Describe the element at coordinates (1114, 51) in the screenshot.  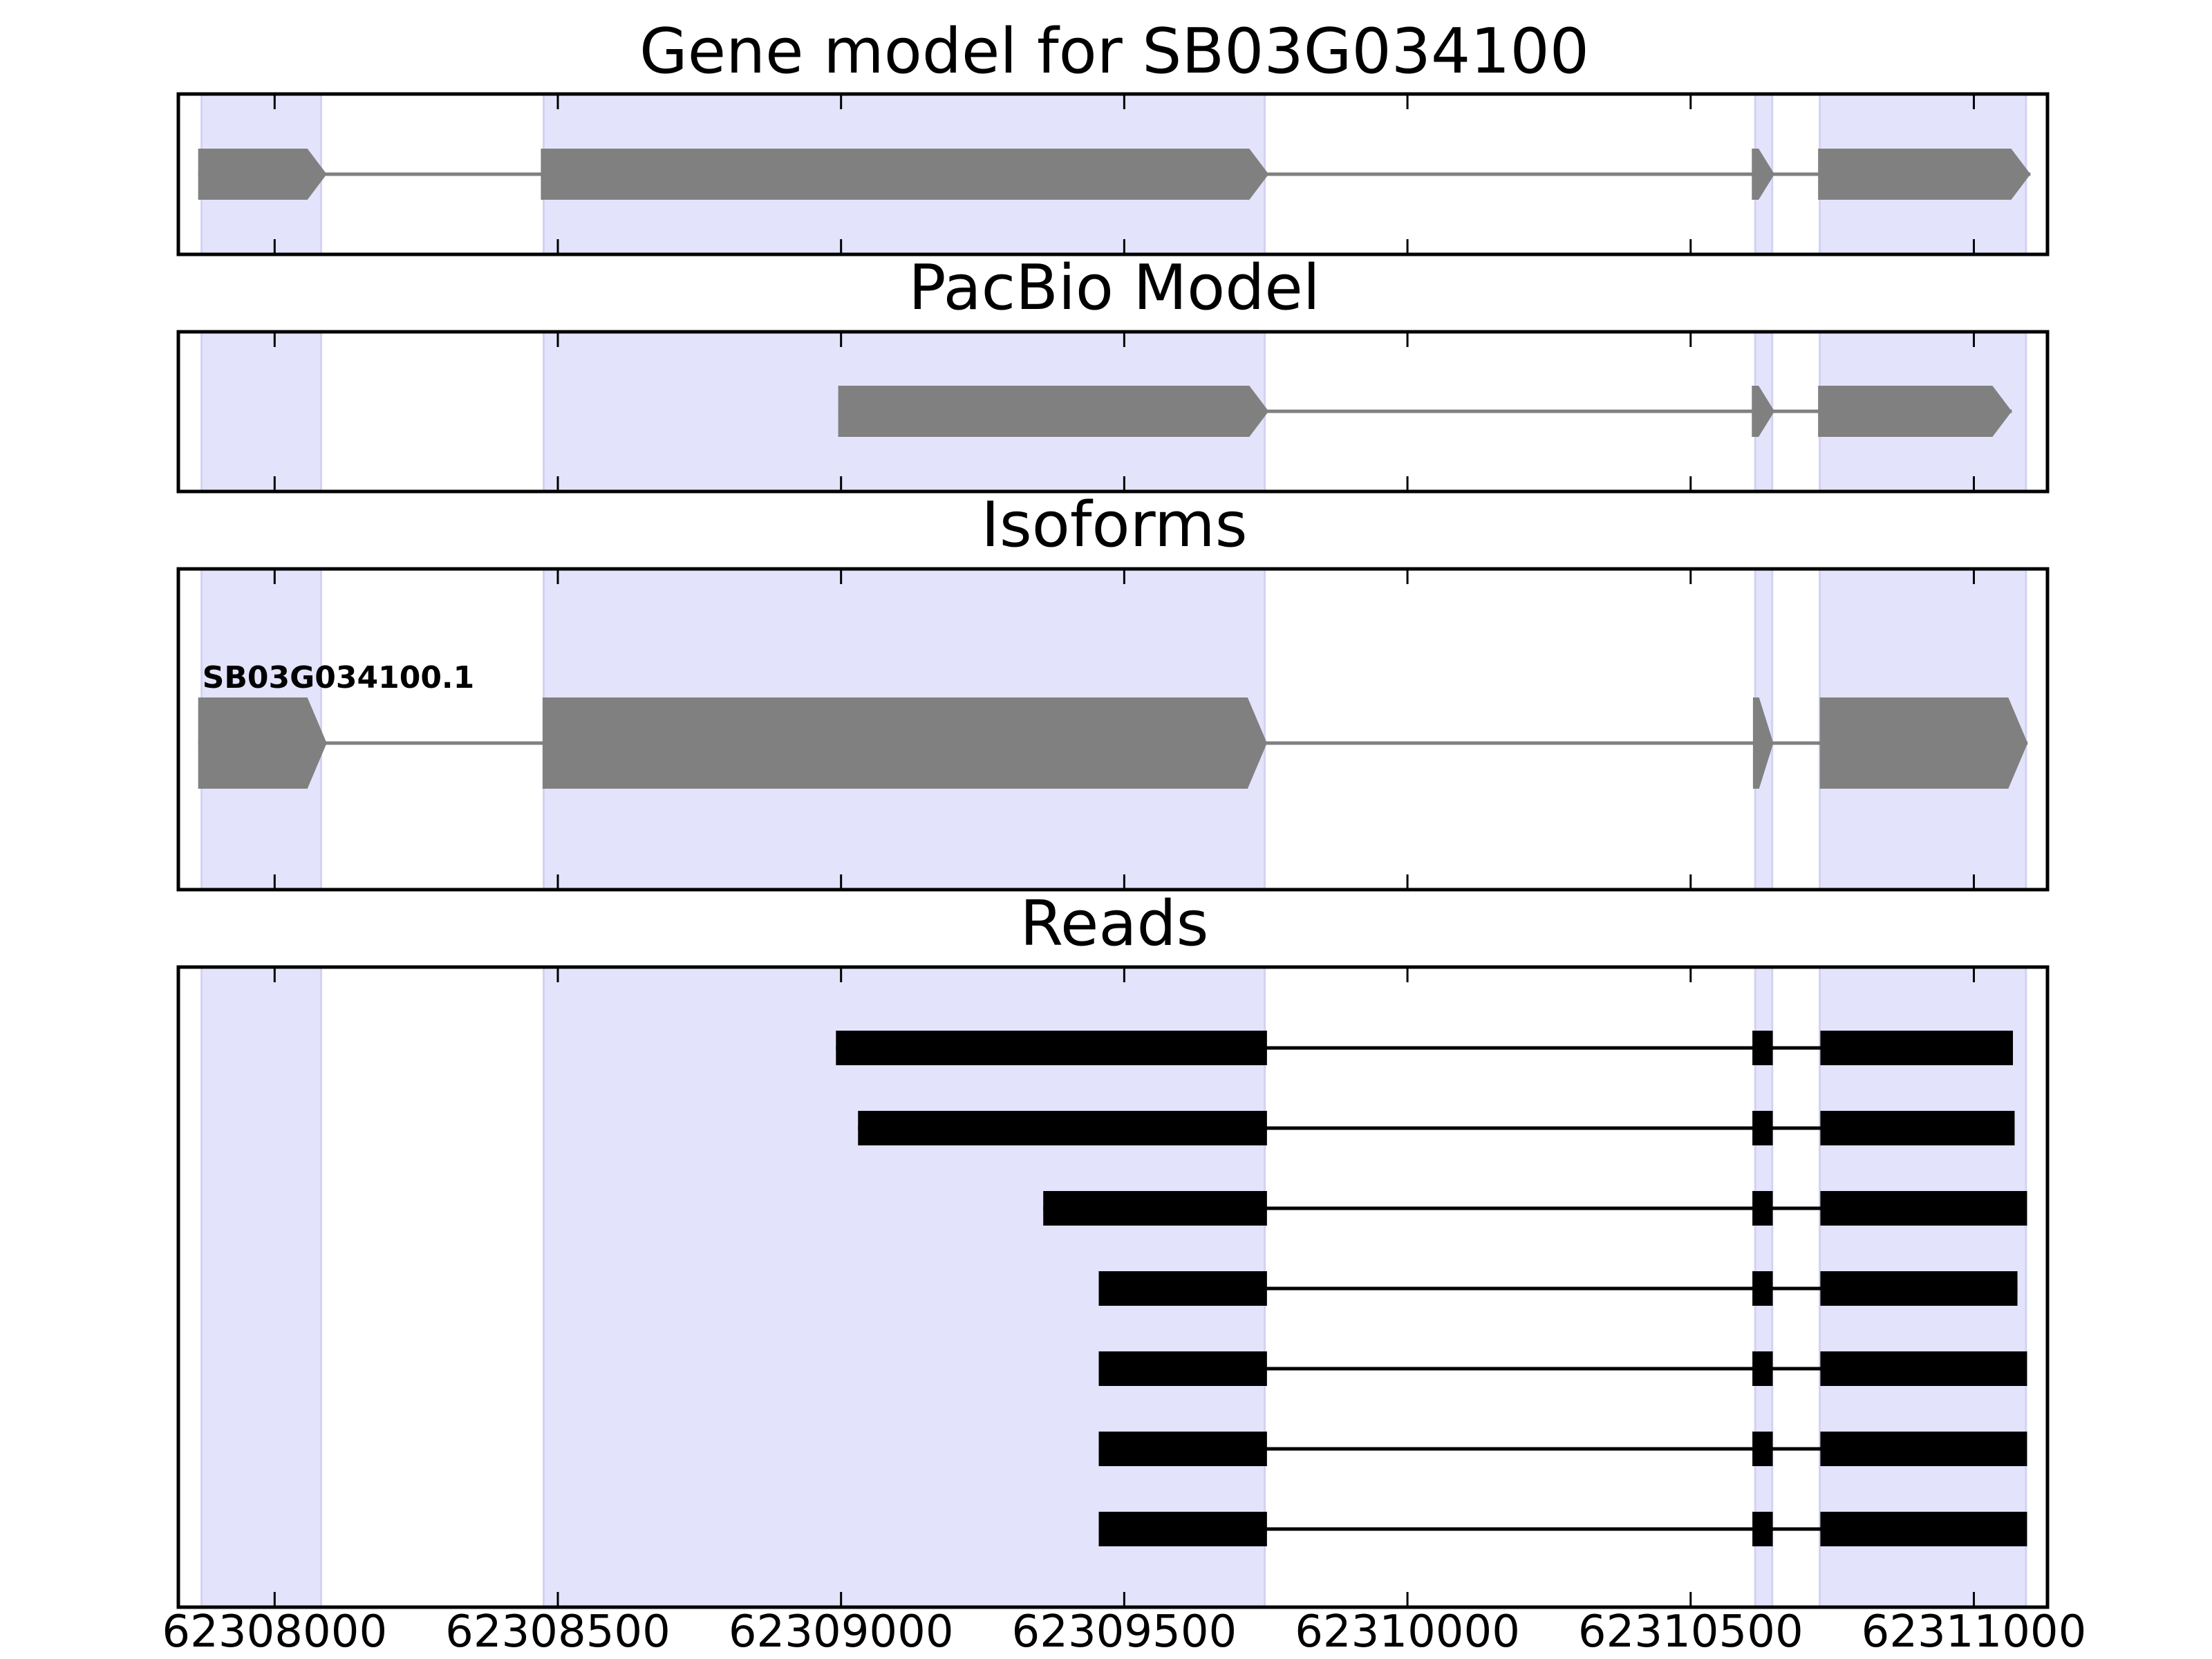
I see `gene-model-title: Gene model for SB03G034100` at that location.